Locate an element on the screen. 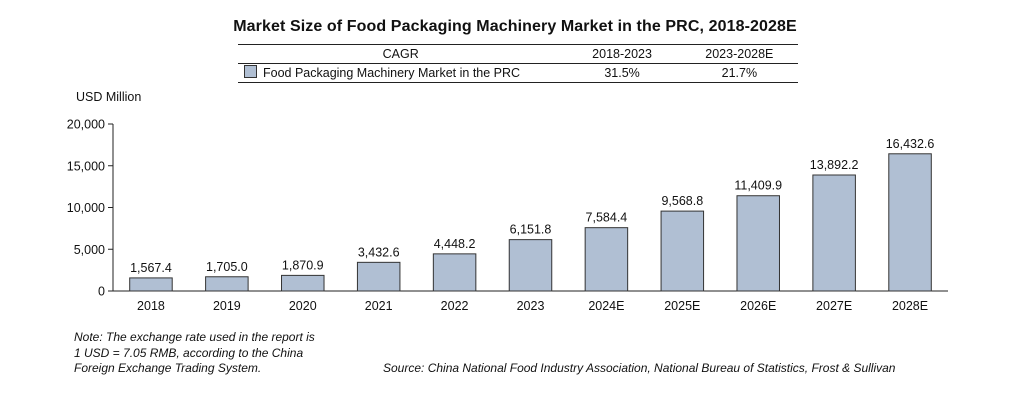  note-line: 1 USD = 7.05 RMB, according to the China is located at coordinates (189, 352).